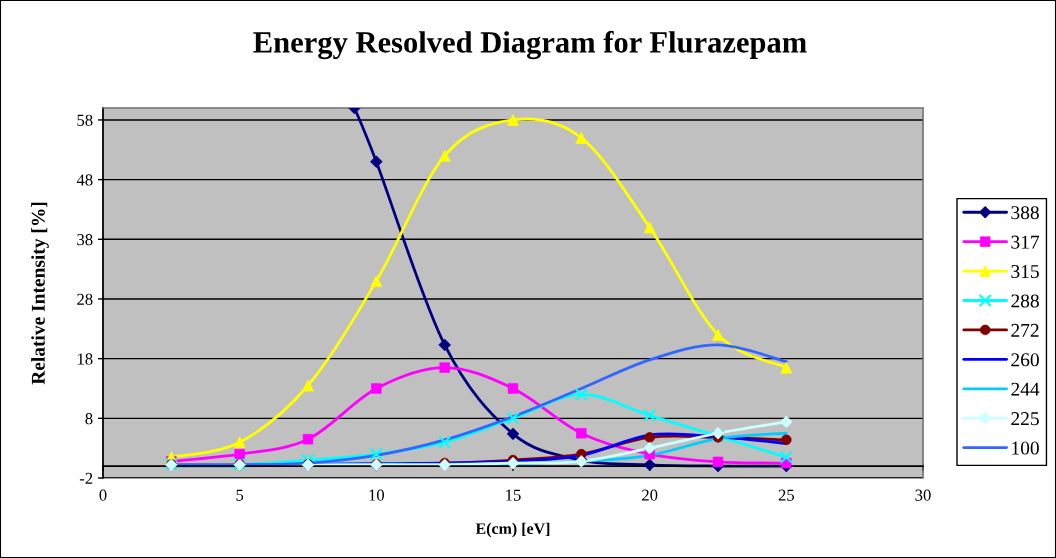  I want to click on y-tick-label: 28, so click(85, 299).